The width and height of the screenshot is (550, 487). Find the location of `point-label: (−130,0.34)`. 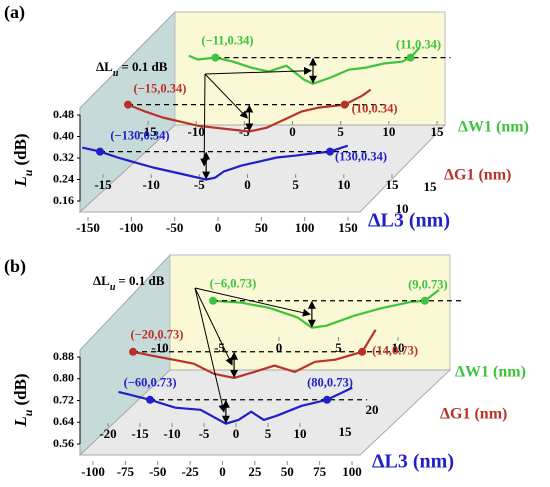

point-label: (−130,0.34) is located at coordinates (139, 136).